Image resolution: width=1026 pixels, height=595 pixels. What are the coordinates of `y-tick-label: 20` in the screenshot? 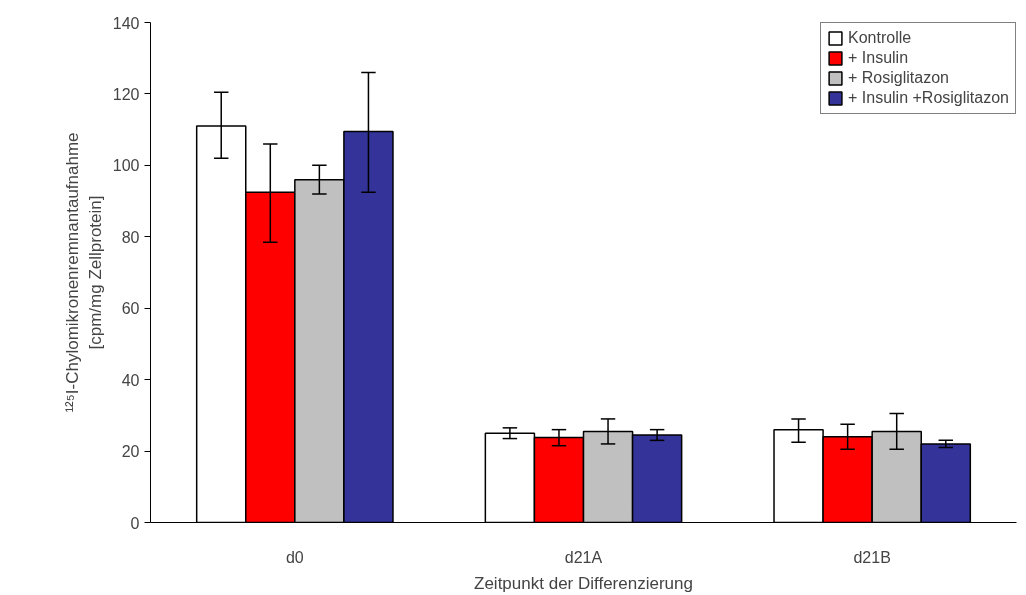 It's located at (130, 452).